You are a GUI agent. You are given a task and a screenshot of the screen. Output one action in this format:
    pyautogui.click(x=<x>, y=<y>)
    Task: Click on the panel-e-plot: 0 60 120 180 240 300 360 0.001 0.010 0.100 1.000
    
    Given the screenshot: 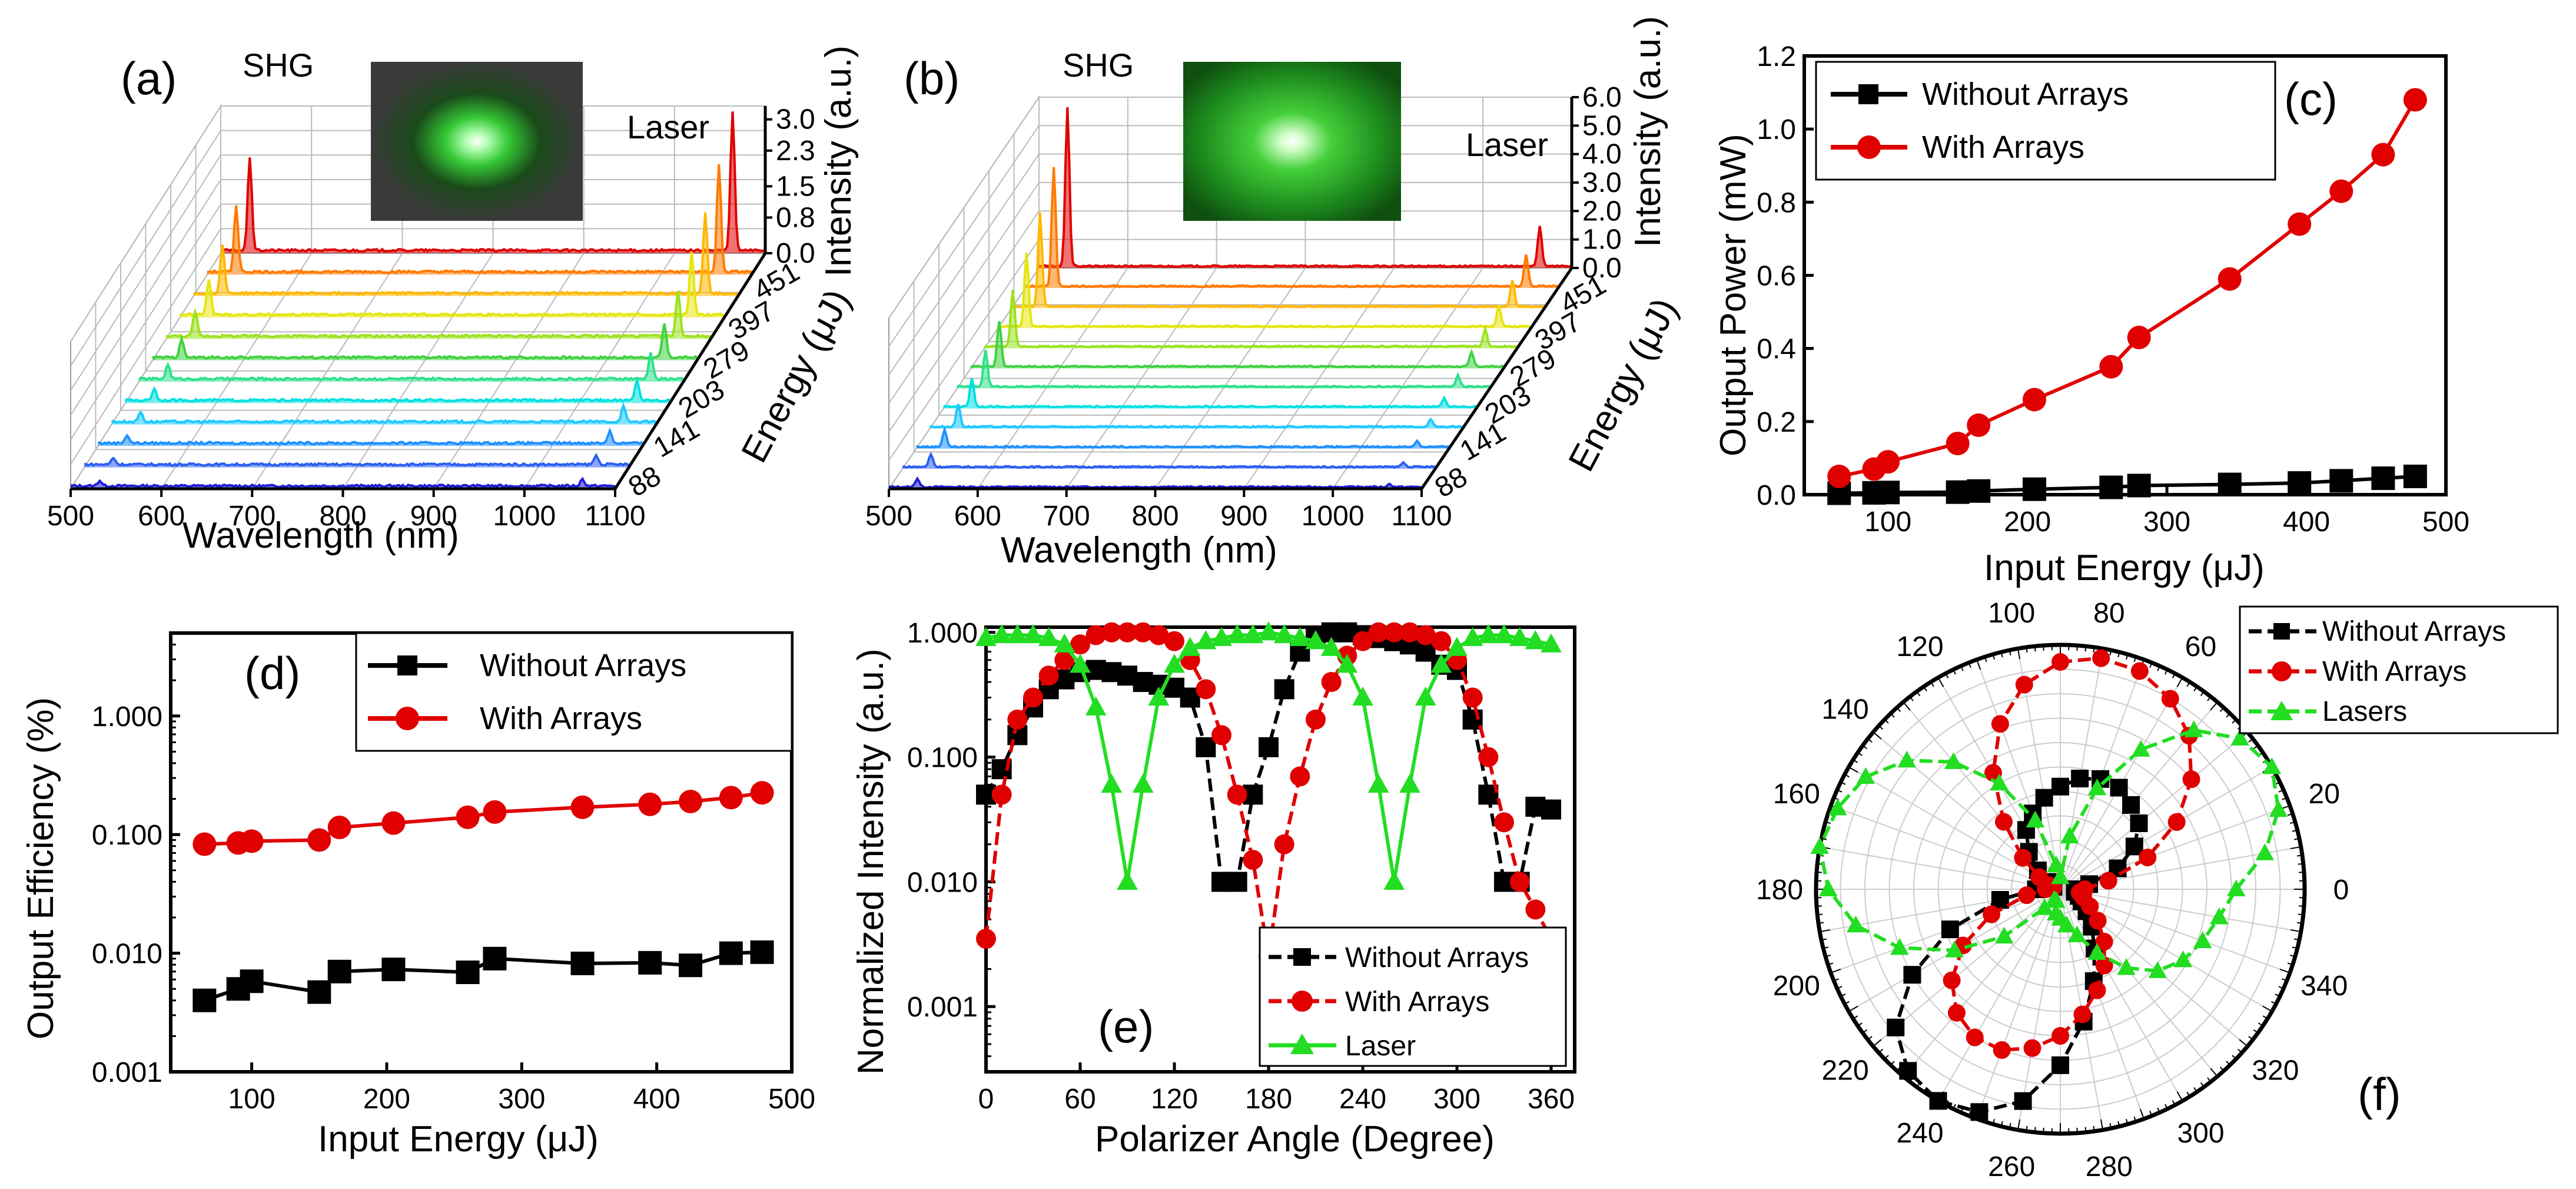 What is the action you would take?
    pyautogui.click(x=1241, y=866)
    